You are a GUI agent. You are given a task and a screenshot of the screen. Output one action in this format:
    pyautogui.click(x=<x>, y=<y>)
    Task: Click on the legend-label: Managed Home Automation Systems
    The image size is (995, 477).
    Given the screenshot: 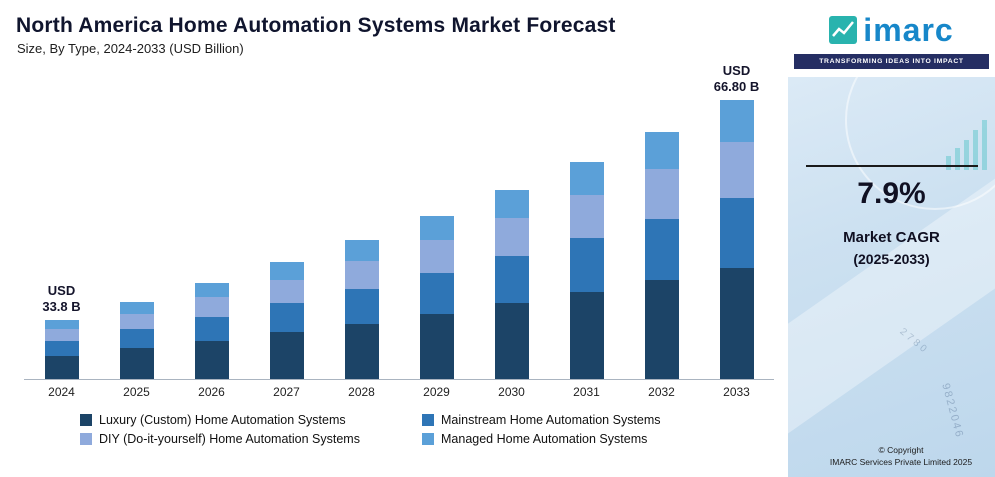 What is the action you would take?
    pyautogui.click(x=544, y=439)
    